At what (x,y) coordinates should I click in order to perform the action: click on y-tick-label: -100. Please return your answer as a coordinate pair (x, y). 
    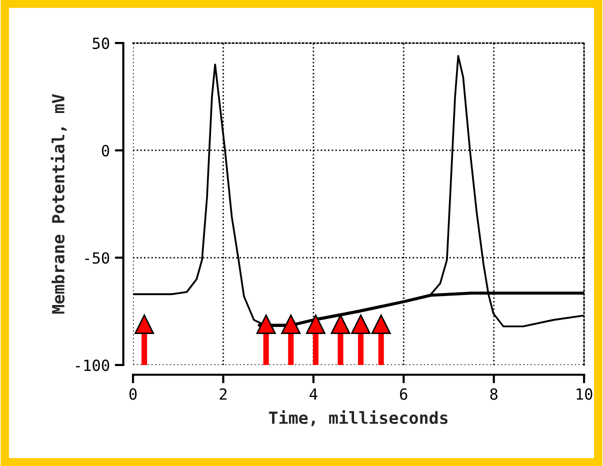
    Looking at the image, I should click on (93, 366).